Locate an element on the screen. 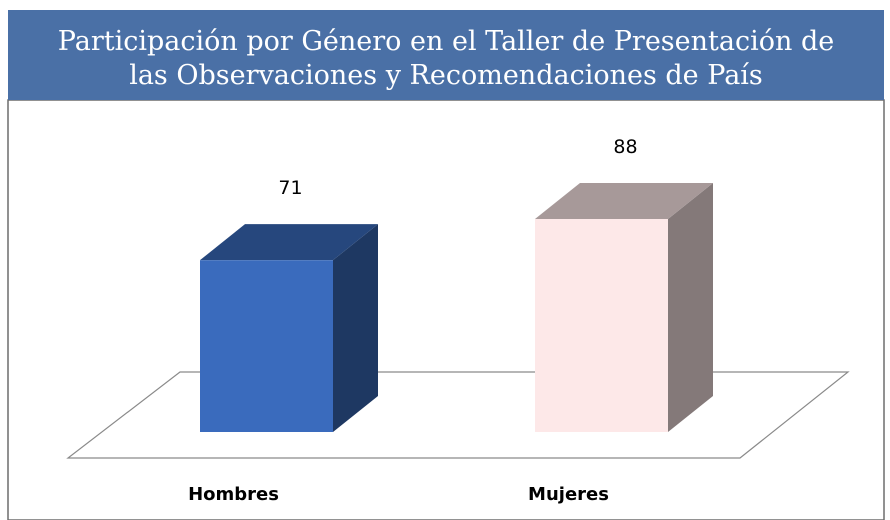 Image resolution: width=890 pixels, height=520 pixels. data-label: 88 is located at coordinates (625, 147).